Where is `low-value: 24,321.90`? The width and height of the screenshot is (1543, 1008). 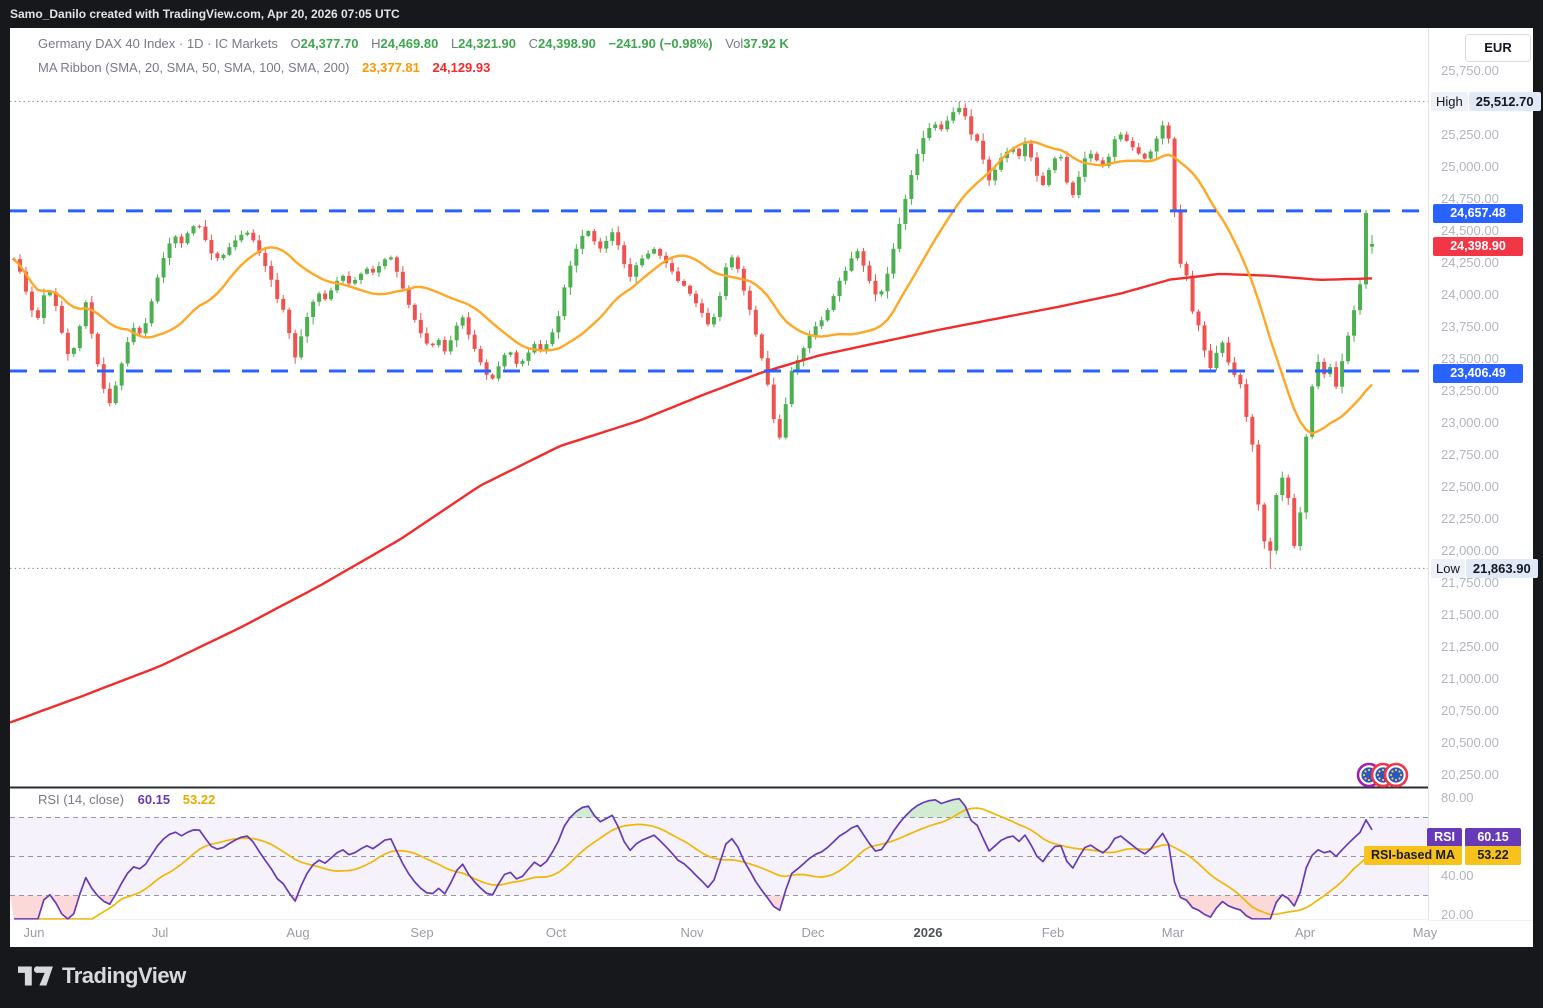 low-value: 24,321.90 is located at coordinates (487, 43).